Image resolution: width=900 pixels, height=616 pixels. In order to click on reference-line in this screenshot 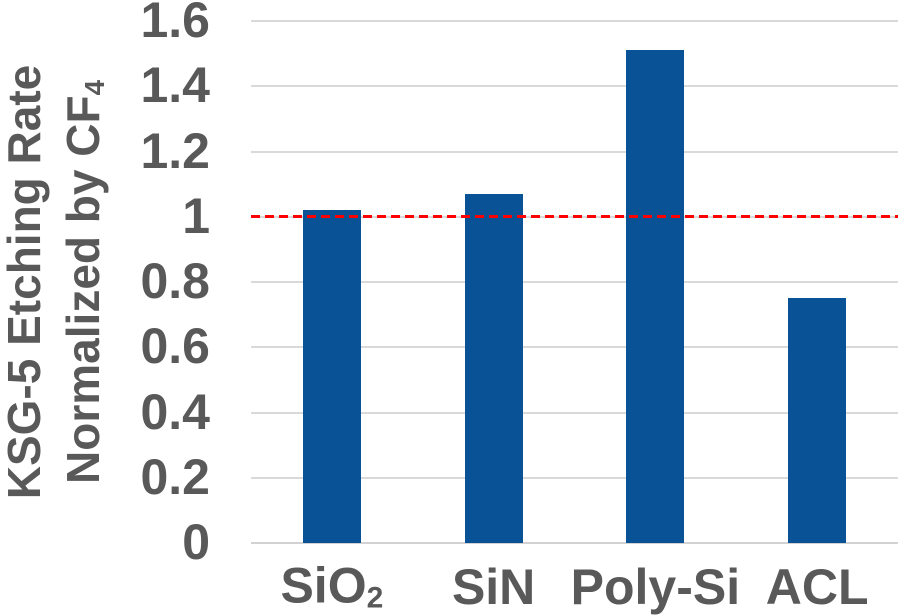, I will do `click(574, 217)`.